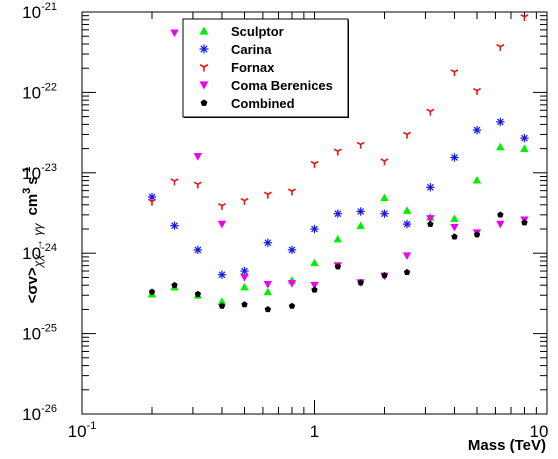  I want to click on legend-marker-sculptor, so click(204, 30).